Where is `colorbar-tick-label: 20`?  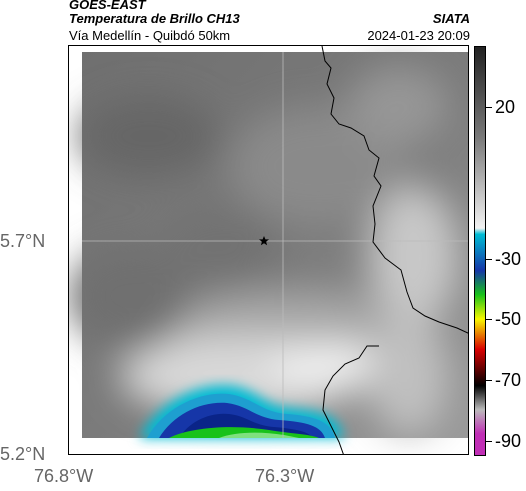
colorbar-tick-label: 20 is located at coordinates (505, 106).